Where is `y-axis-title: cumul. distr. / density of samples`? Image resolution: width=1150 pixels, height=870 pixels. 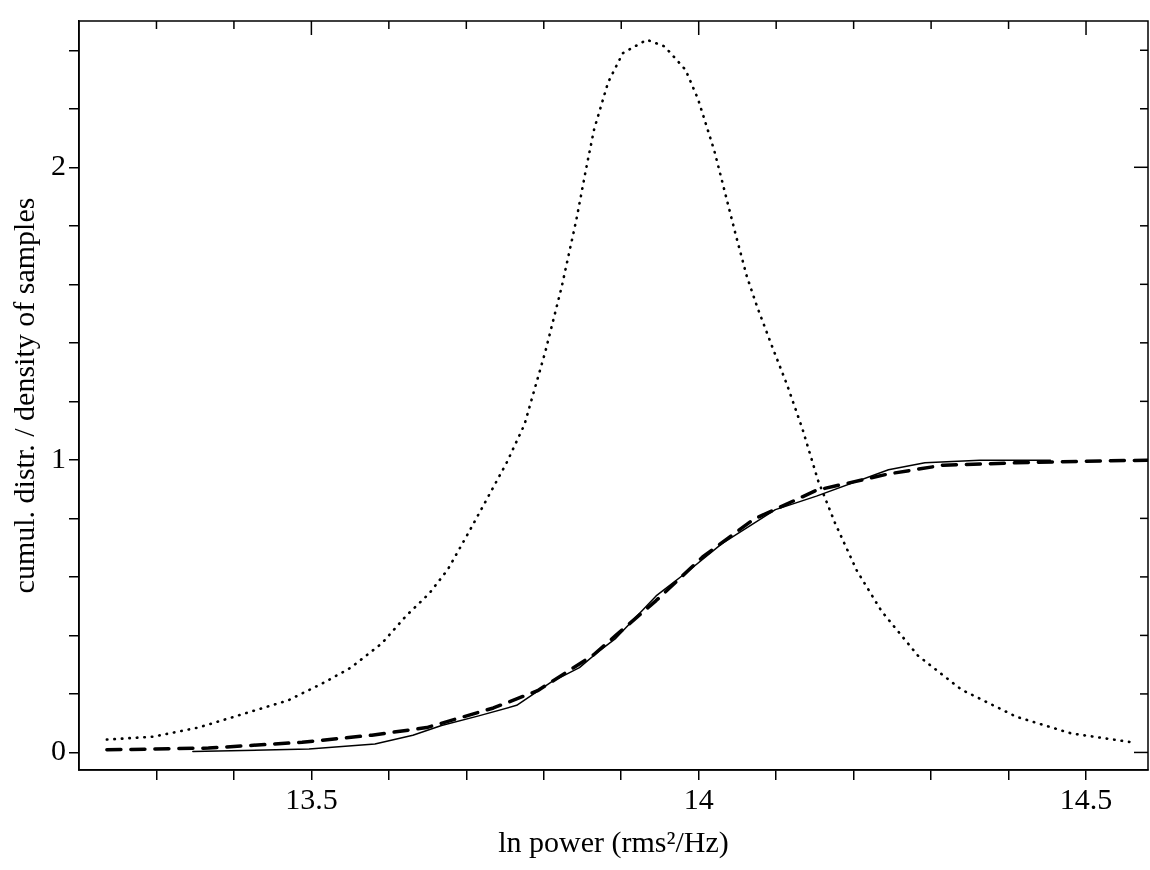
y-axis-title: cumul. distr. / density of samples is located at coordinates (23, 395).